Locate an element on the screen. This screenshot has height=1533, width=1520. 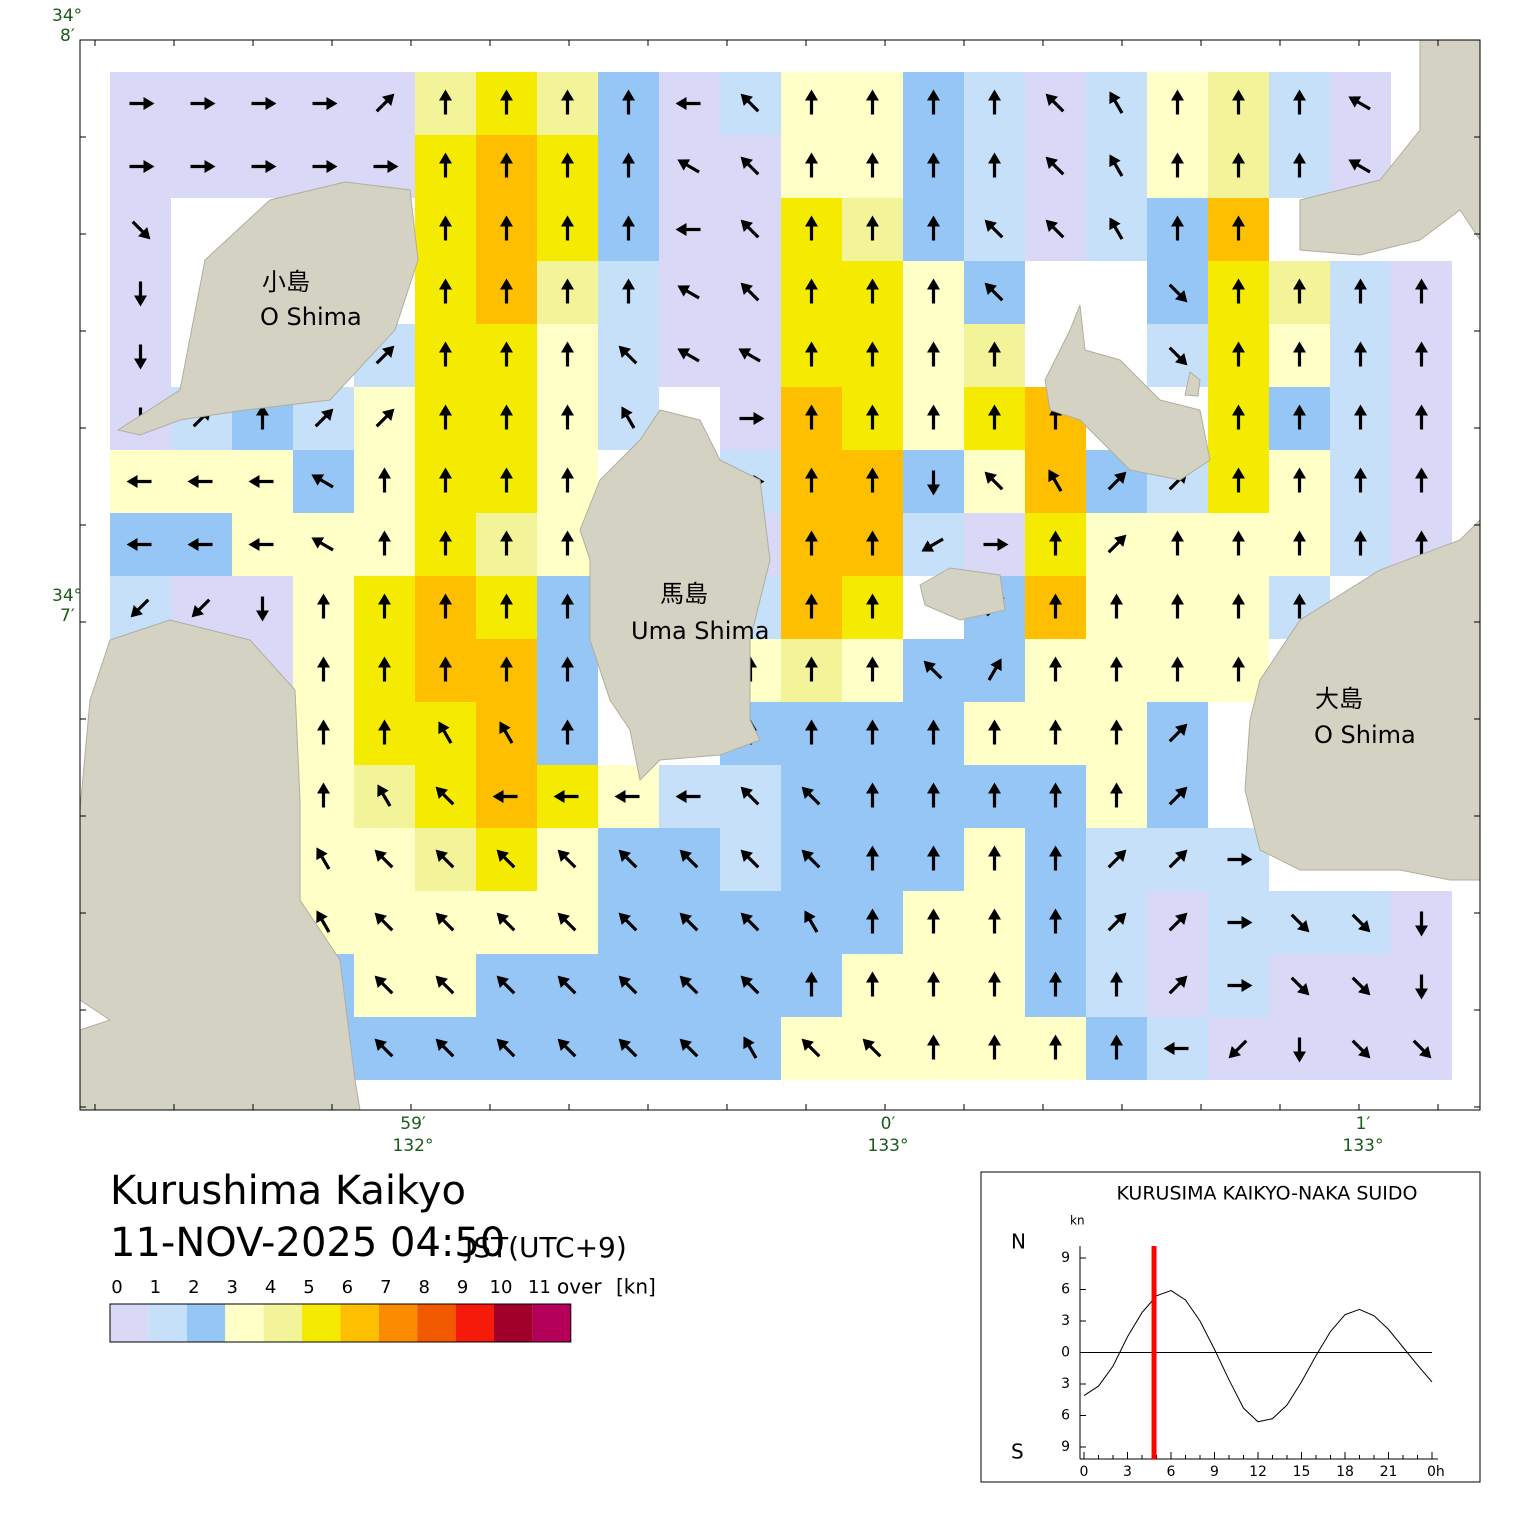
x-tick-label: 9 is located at coordinates (1214, 1472).